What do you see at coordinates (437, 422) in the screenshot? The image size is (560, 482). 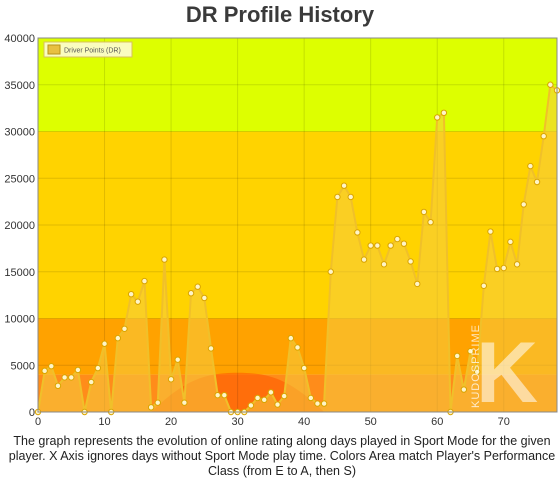 I see `x-tick-label: 60` at bounding box center [437, 422].